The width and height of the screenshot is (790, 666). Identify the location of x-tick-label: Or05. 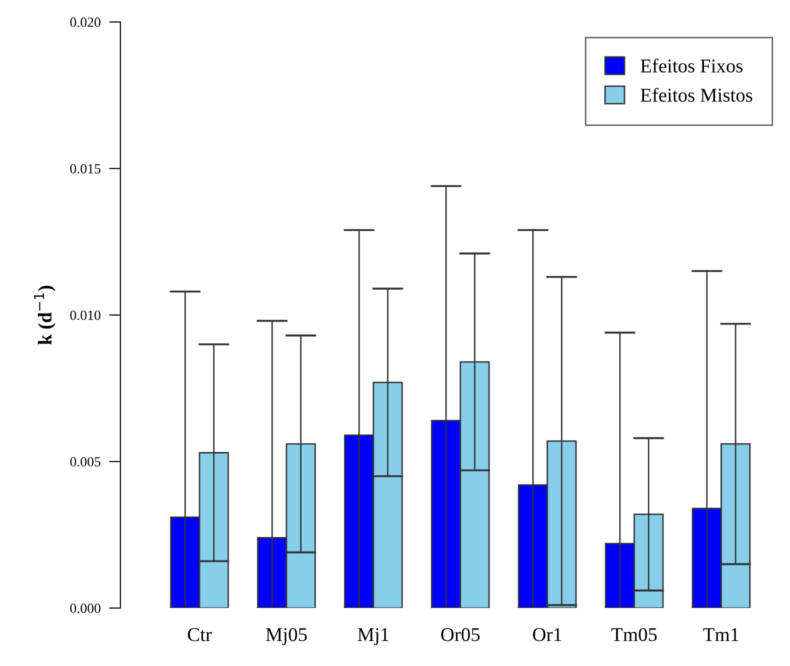
(460, 635).